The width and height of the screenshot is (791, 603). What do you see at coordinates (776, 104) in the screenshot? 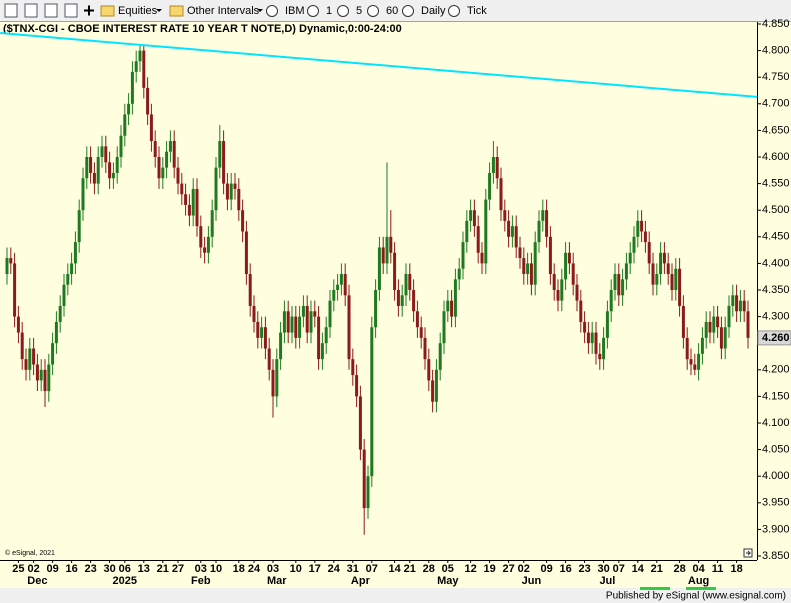
I see `y-tick-label: 4.700` at bounding box center [776, 104].